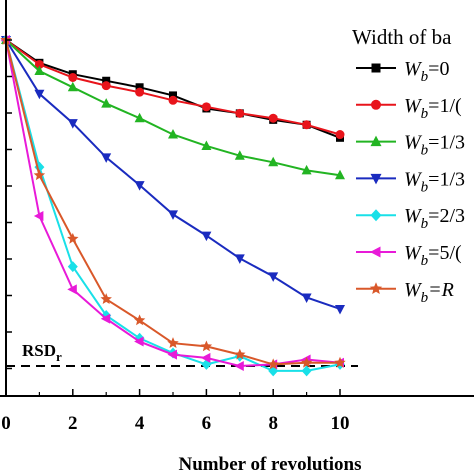 This screenshot has width=474, height=474. What do you see at coordinates (429, 292) in the screenshot?
I see `legend-label: Wb=R` at bounding box center [429, 292].